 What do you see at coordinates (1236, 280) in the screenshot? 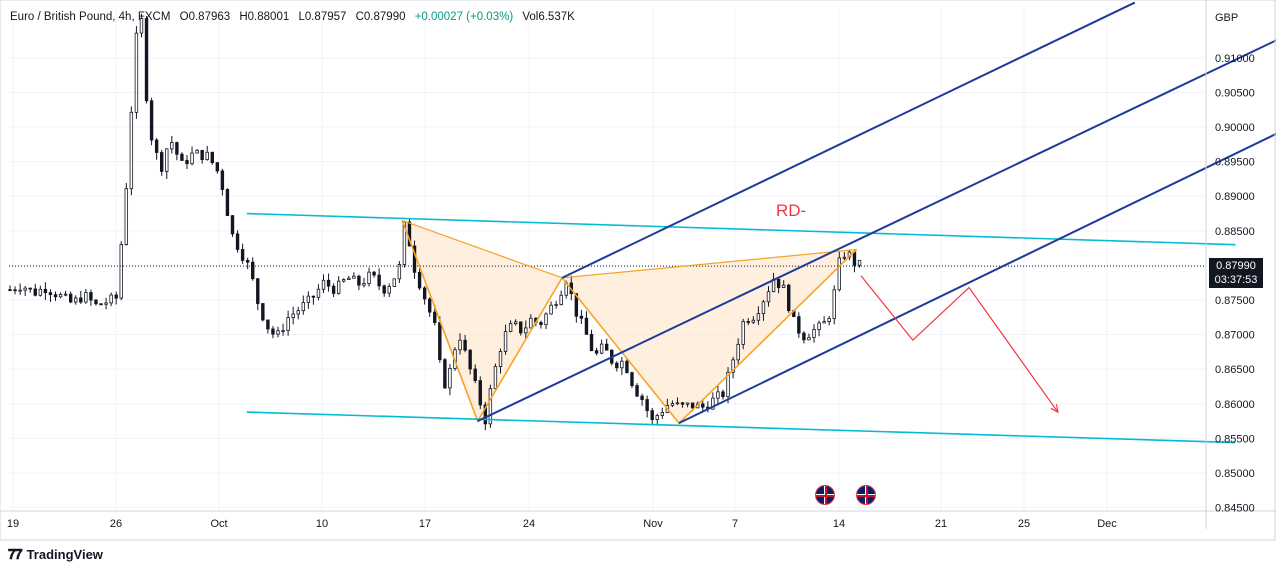
I see `bar-countdown: 03:37:53` at bounding box center [1236, 280].